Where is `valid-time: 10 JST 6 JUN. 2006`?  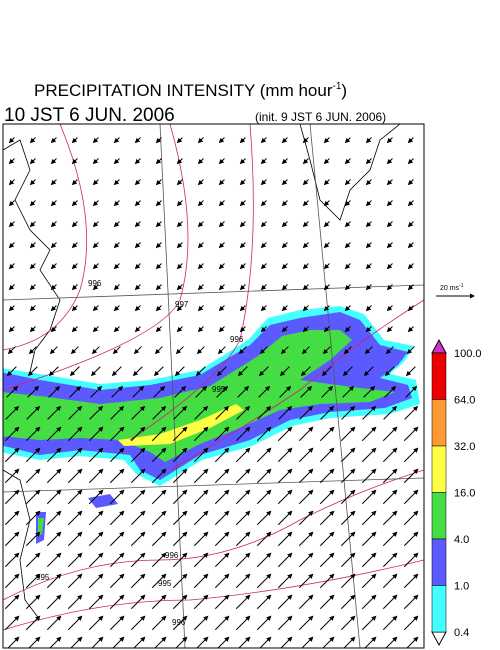
valid-time: 10 JST 6 JUN. 2006 is located at coordinates (89, 115).